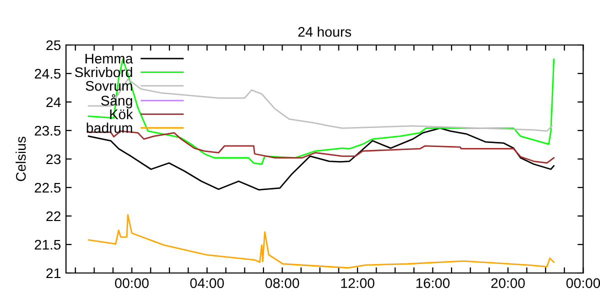  Describe the element at coordinates (508, 283) in the screenshot. I see `x-tick-label: 20:00` at that location.